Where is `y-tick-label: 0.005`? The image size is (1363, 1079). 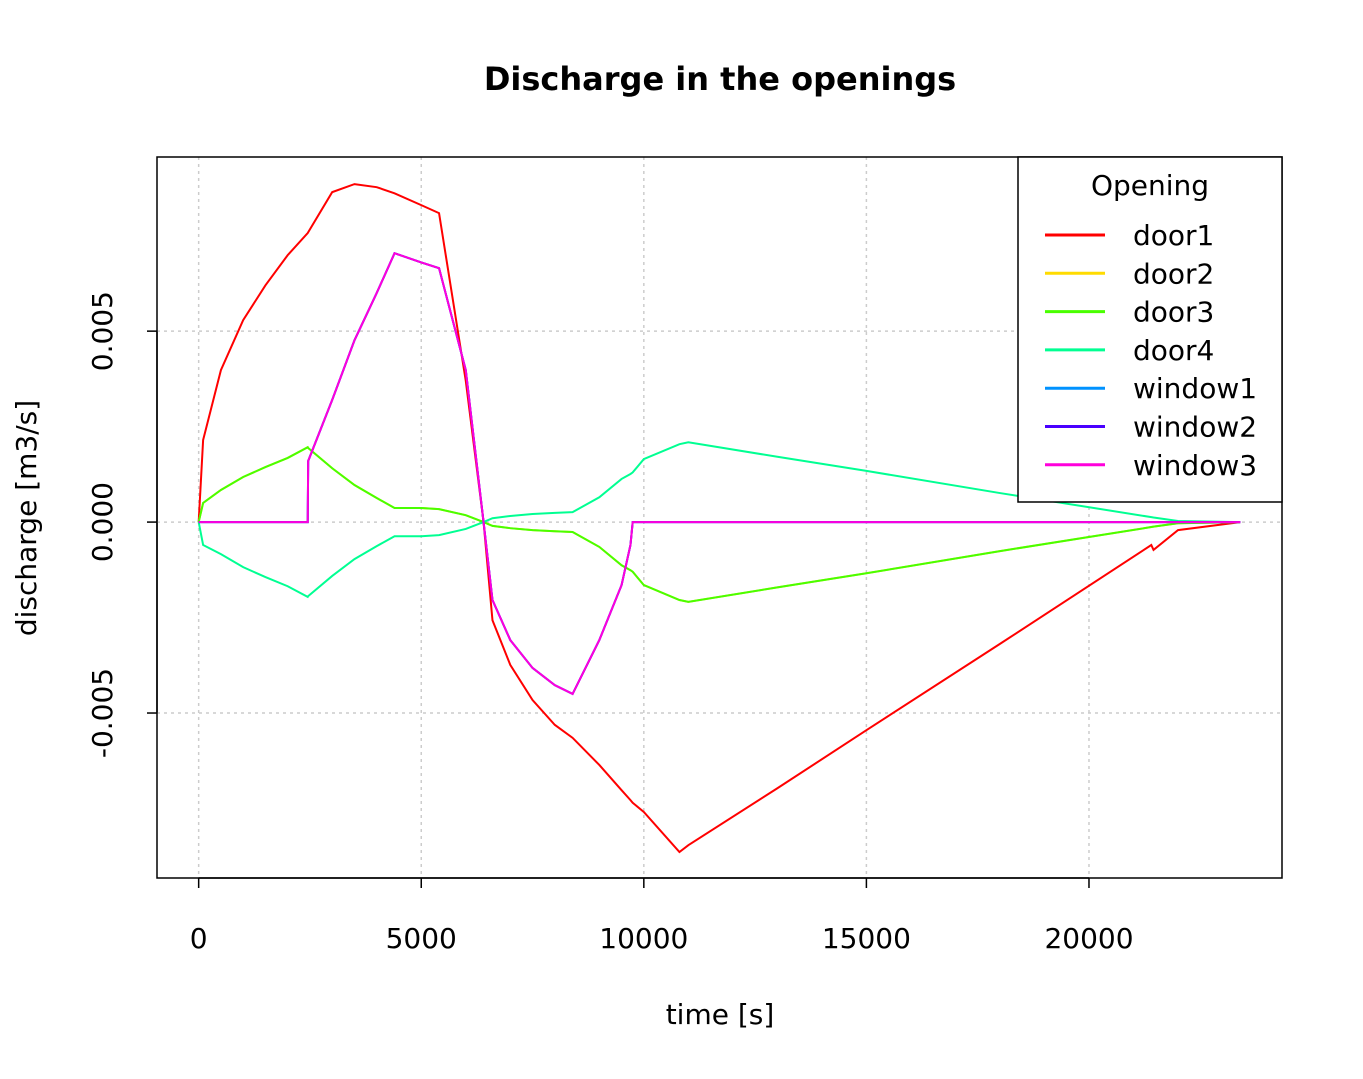 y-tick-label: 0.005 is located at coordinates (102, 331).